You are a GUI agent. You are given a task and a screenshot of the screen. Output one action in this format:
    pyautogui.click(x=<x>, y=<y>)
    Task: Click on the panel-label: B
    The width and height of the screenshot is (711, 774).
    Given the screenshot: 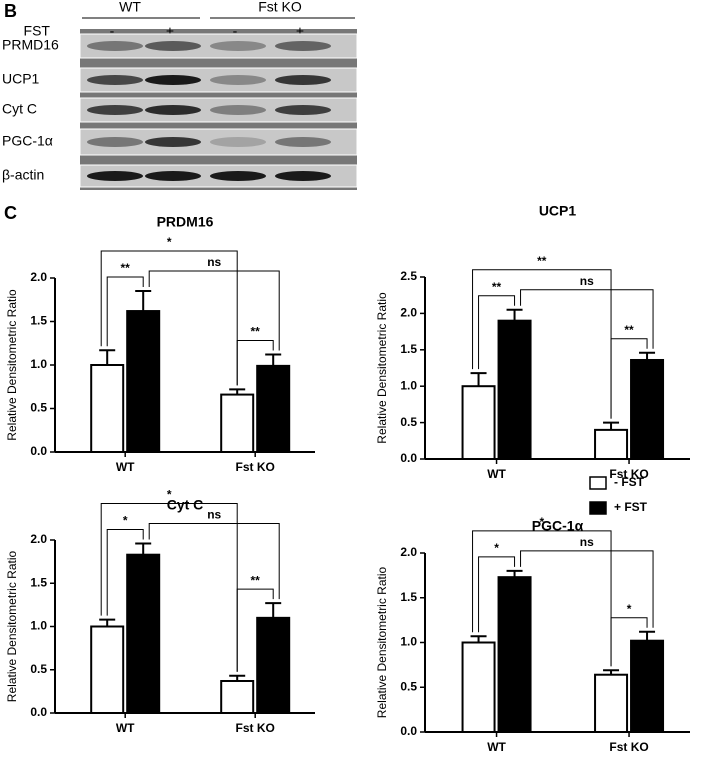 What is the action you would take?
    pyautogui.click(x=10, y=11)
    